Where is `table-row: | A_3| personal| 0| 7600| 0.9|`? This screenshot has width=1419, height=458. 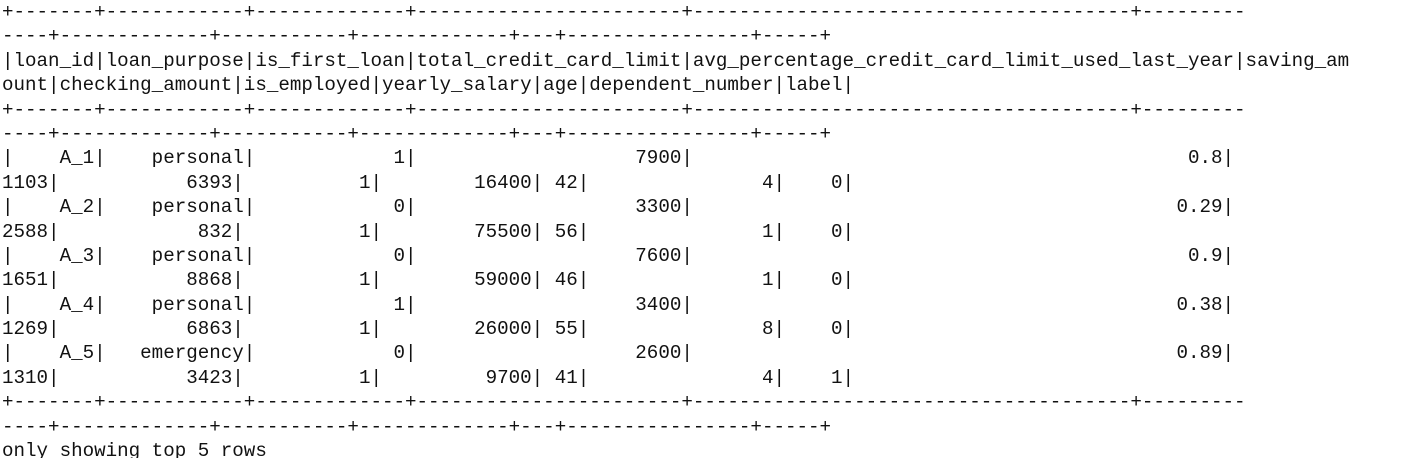
table-row: | A_3| personal| 0| 7600| 0.9| is located at coordinates (618, 255).